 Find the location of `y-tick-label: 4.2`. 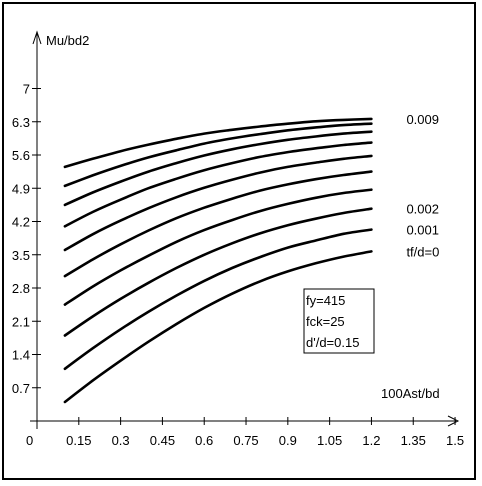

y-tick-label: 4.2 is located at coordinates (21, 222).